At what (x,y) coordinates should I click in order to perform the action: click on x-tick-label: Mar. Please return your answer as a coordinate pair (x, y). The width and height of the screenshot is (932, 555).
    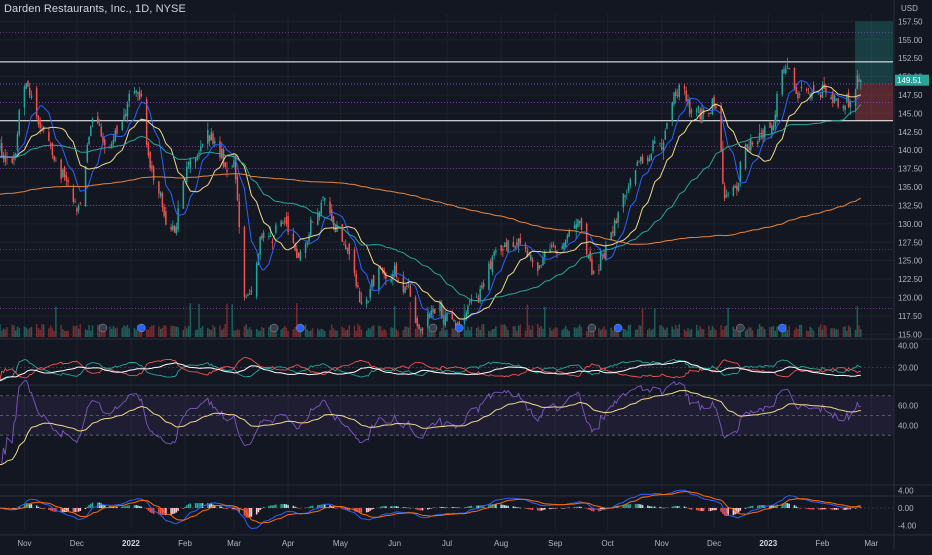
    Looking at the image, I should click on (234, 543).